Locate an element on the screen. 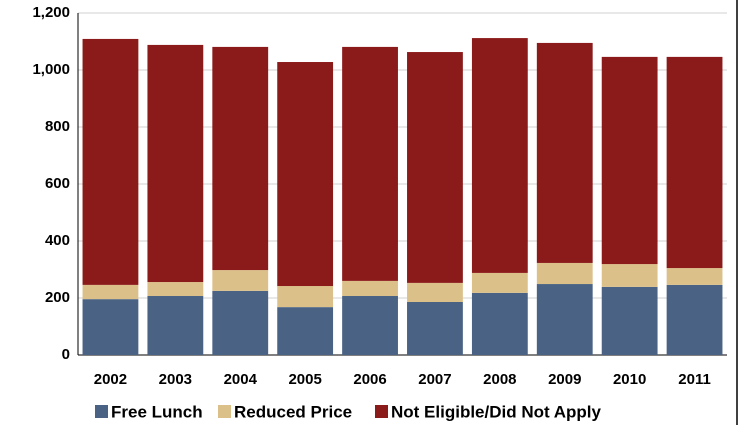  x-tick-label: 2005 is located at coordinates (304, 379).